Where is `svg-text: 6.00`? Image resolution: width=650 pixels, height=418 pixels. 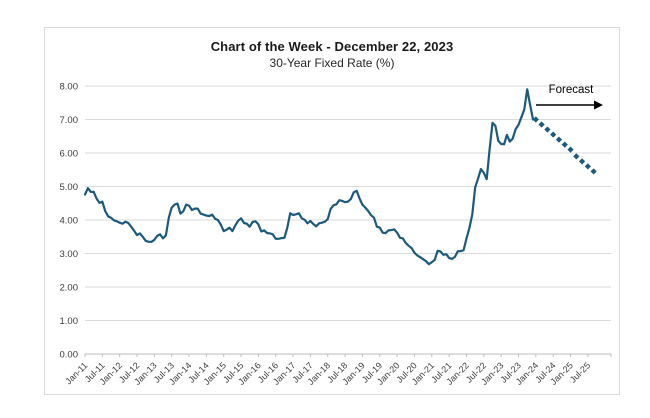 svg-text: 6.00 is located at coordinates (69, 154).